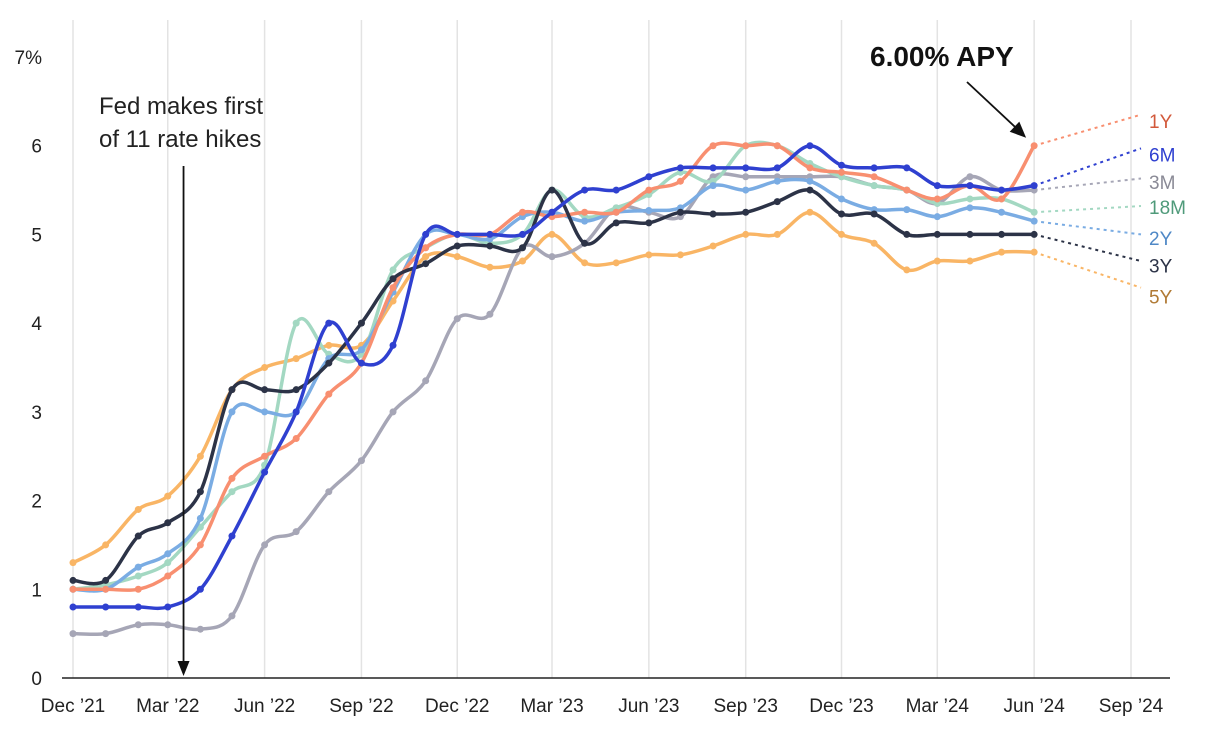  What do you see at coordinates (36, 502) in the screenshot?
I see `y-tick-label: 2` at bounding box center [36, 502].